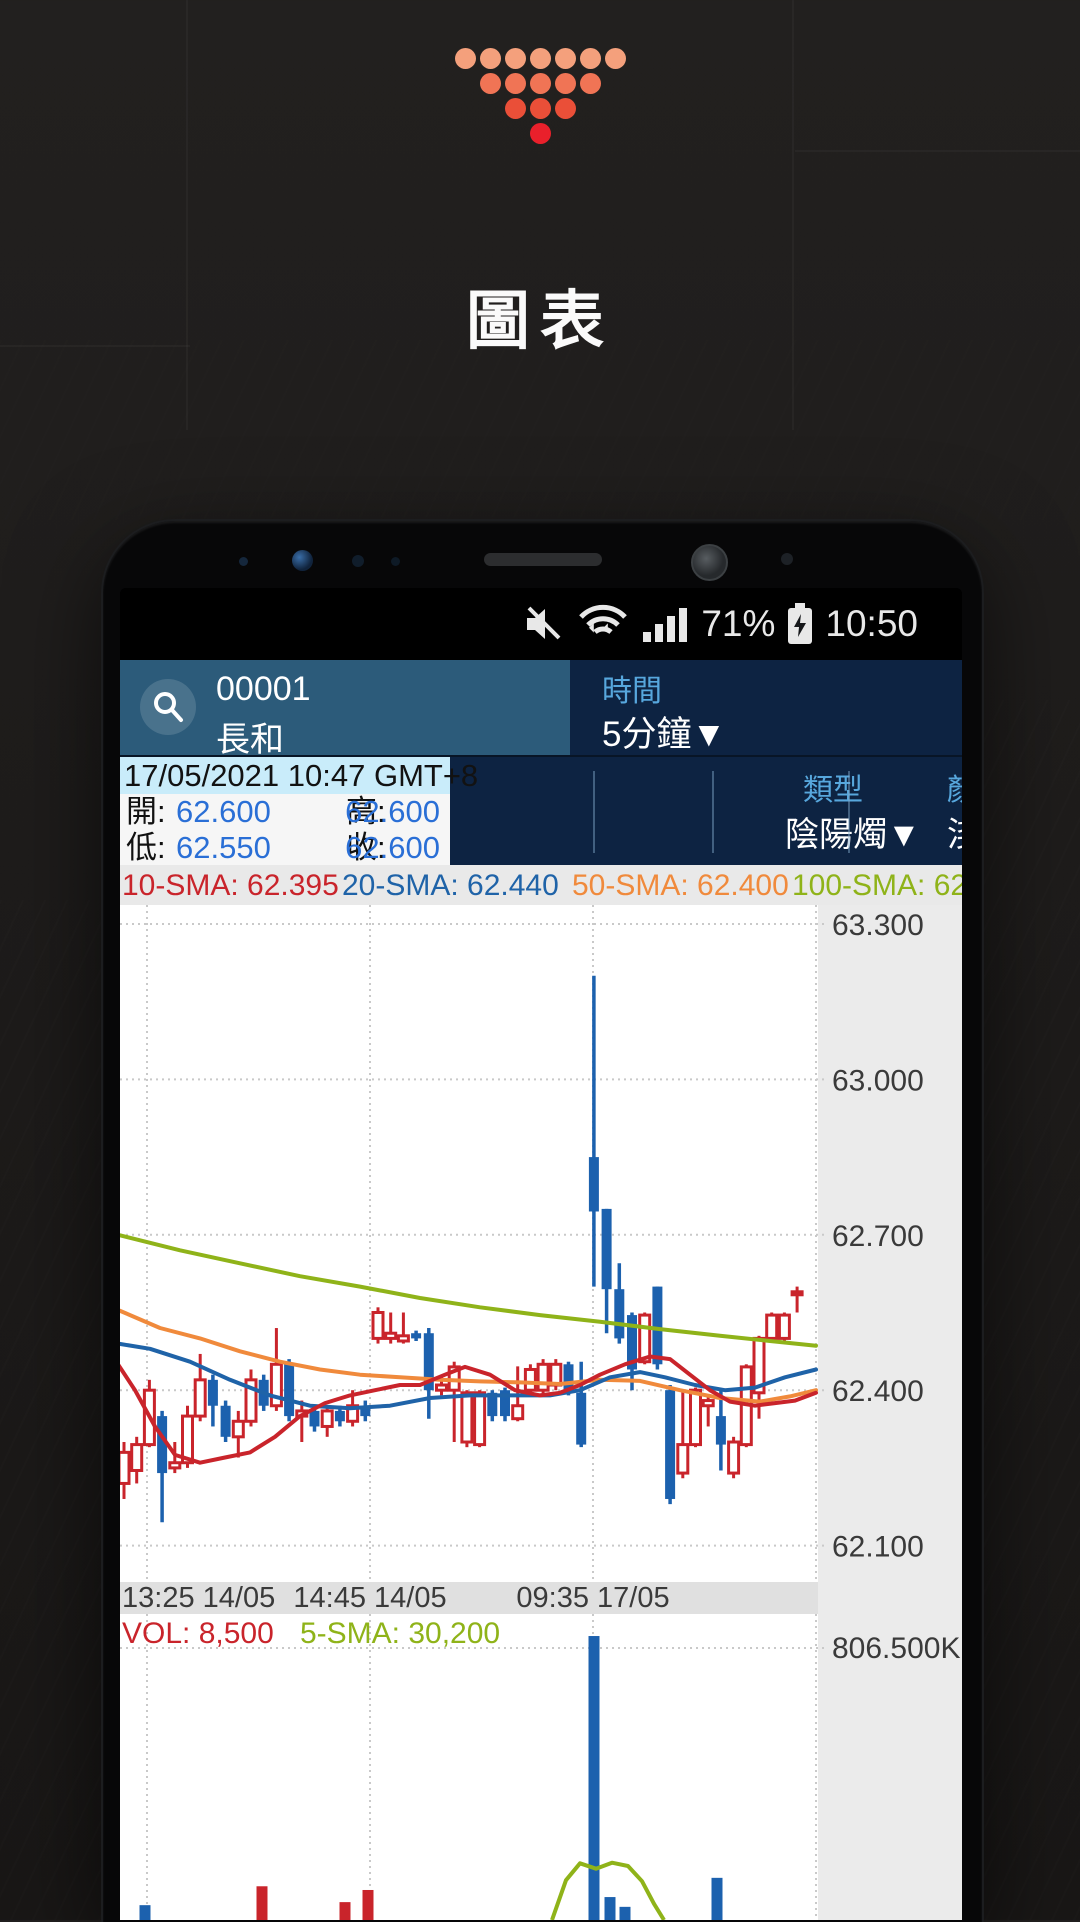 This screenshot has width=1080, height=1922. Describe the element at coordinates (469, 1290) in the screenshot. I see `ma100-line` at that location.